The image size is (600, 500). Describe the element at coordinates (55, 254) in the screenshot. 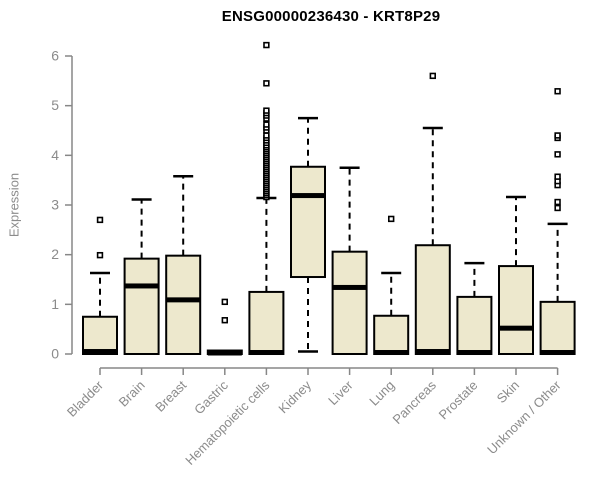

I see `y-tick-label: 2` at that location.